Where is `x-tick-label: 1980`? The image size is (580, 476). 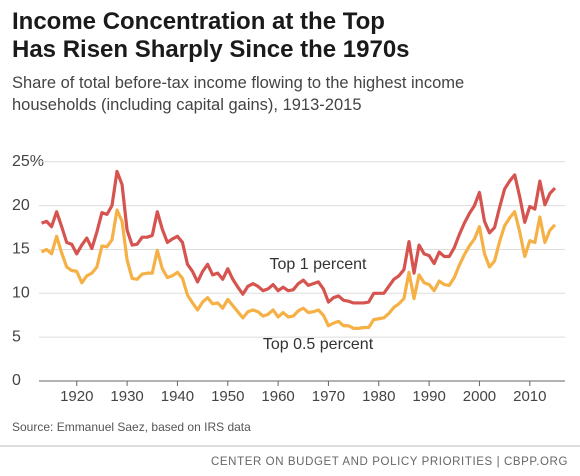 x-tick-label: 1980 is located at coordinates (378, 396).